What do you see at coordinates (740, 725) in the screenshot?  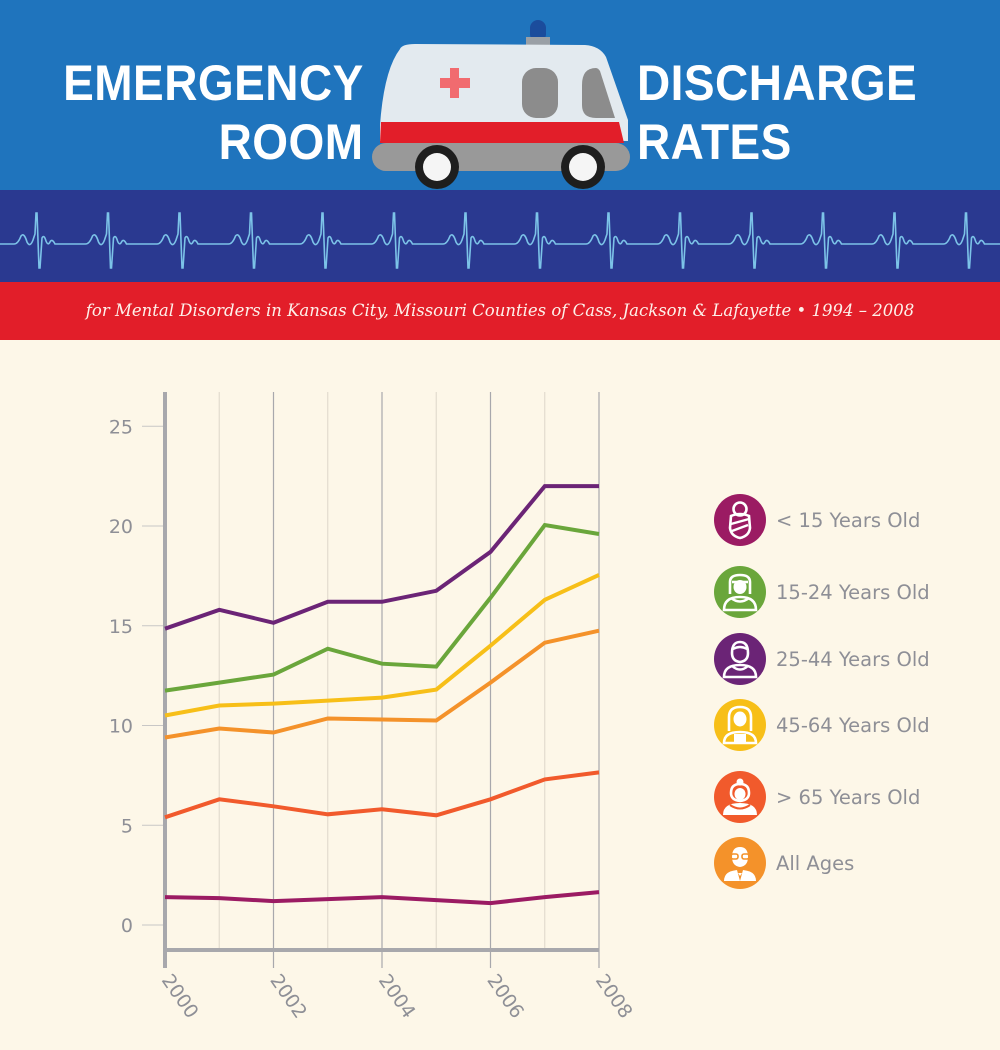 I see `middle-aged-woman-icon` at bounding box center [740, 725].